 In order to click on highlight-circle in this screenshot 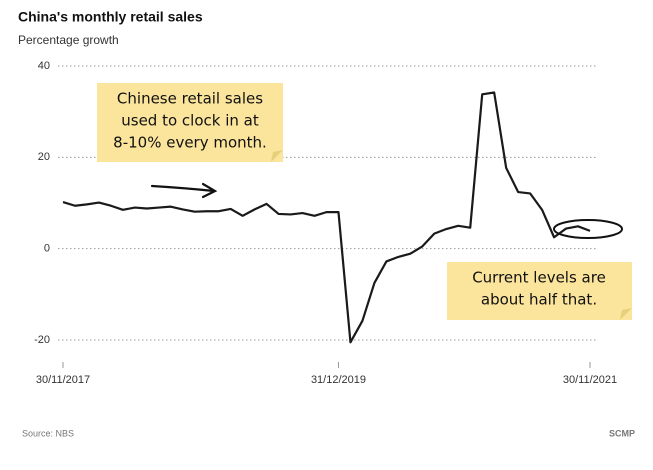, I will do `click(588, 229)`.